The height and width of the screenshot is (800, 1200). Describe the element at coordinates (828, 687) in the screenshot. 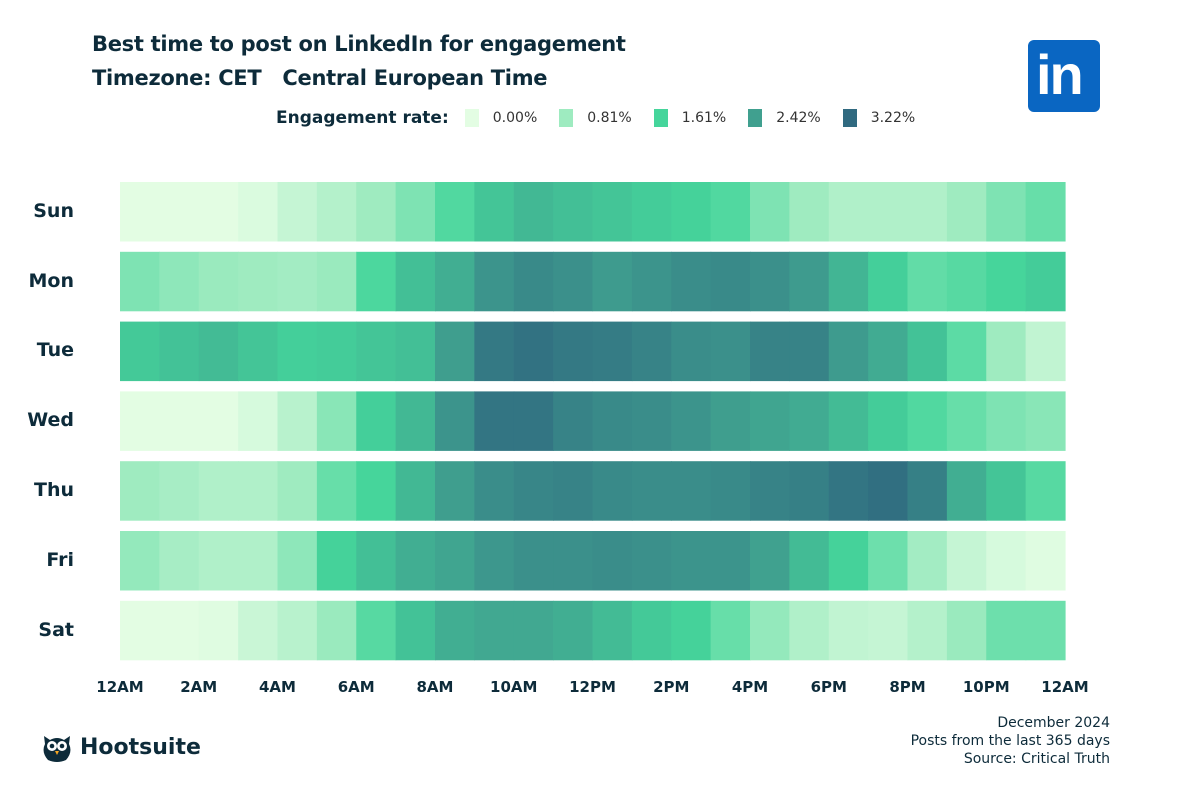

I see `x-tick-label: 6PM` at that location.